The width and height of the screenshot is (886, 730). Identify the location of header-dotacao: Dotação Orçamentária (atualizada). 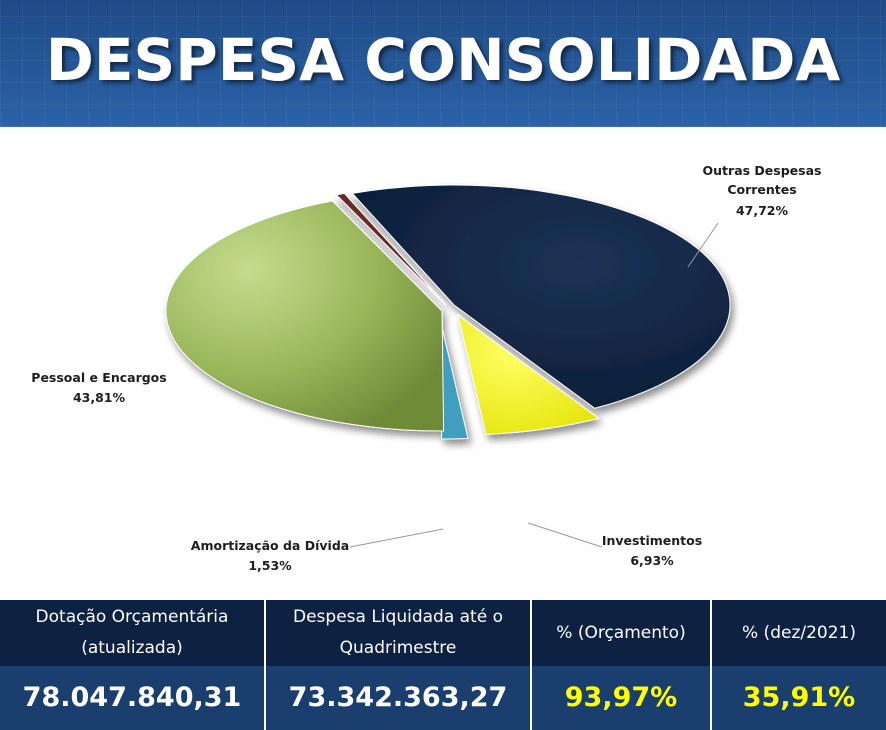
(132, 633).